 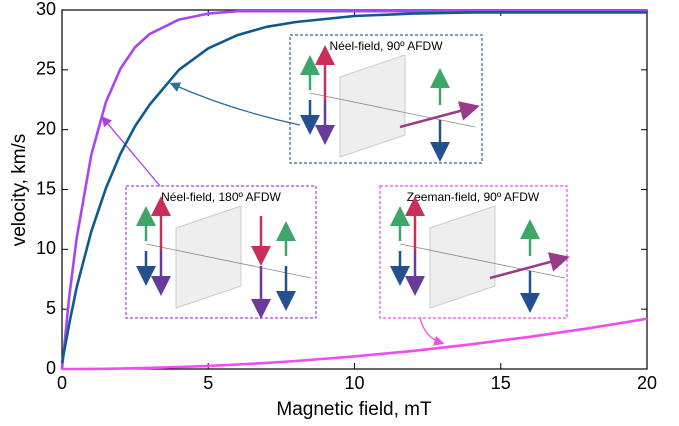 What do you see at coordinates (46, 188) in the screenshot?
I see `y-tick-label: 15` at bounding box center [46, 188].